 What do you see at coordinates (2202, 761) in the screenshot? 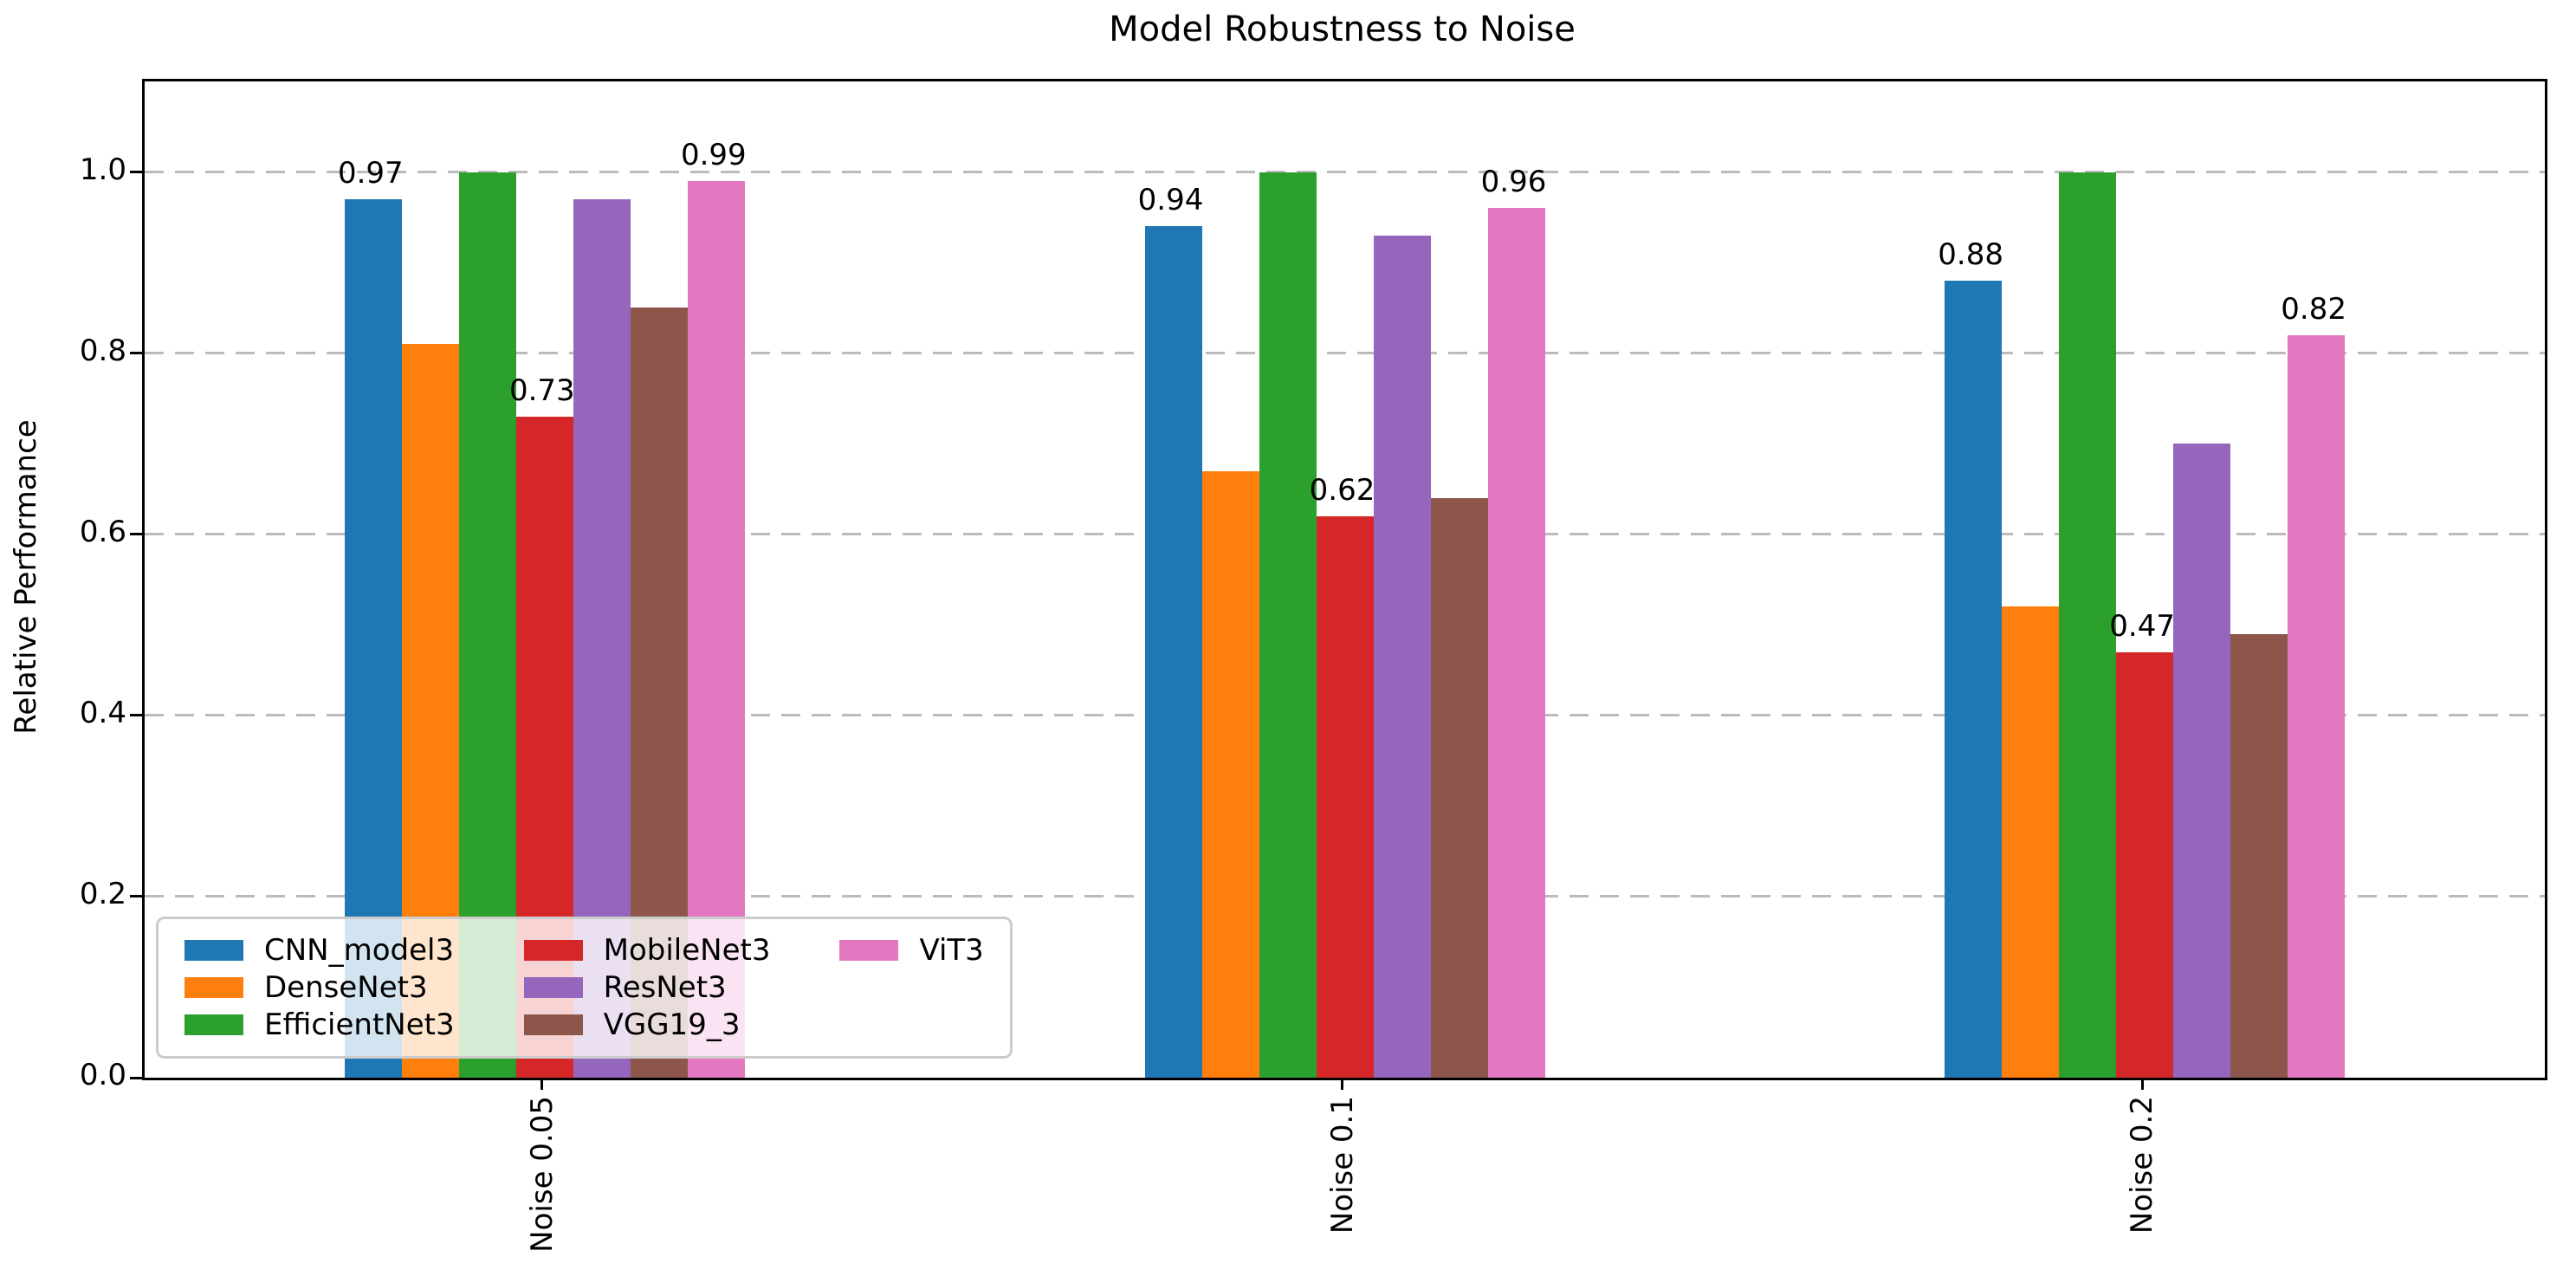
I see `bar-ResNet3-Noise-0.2` at bounding box center [2202, 761].